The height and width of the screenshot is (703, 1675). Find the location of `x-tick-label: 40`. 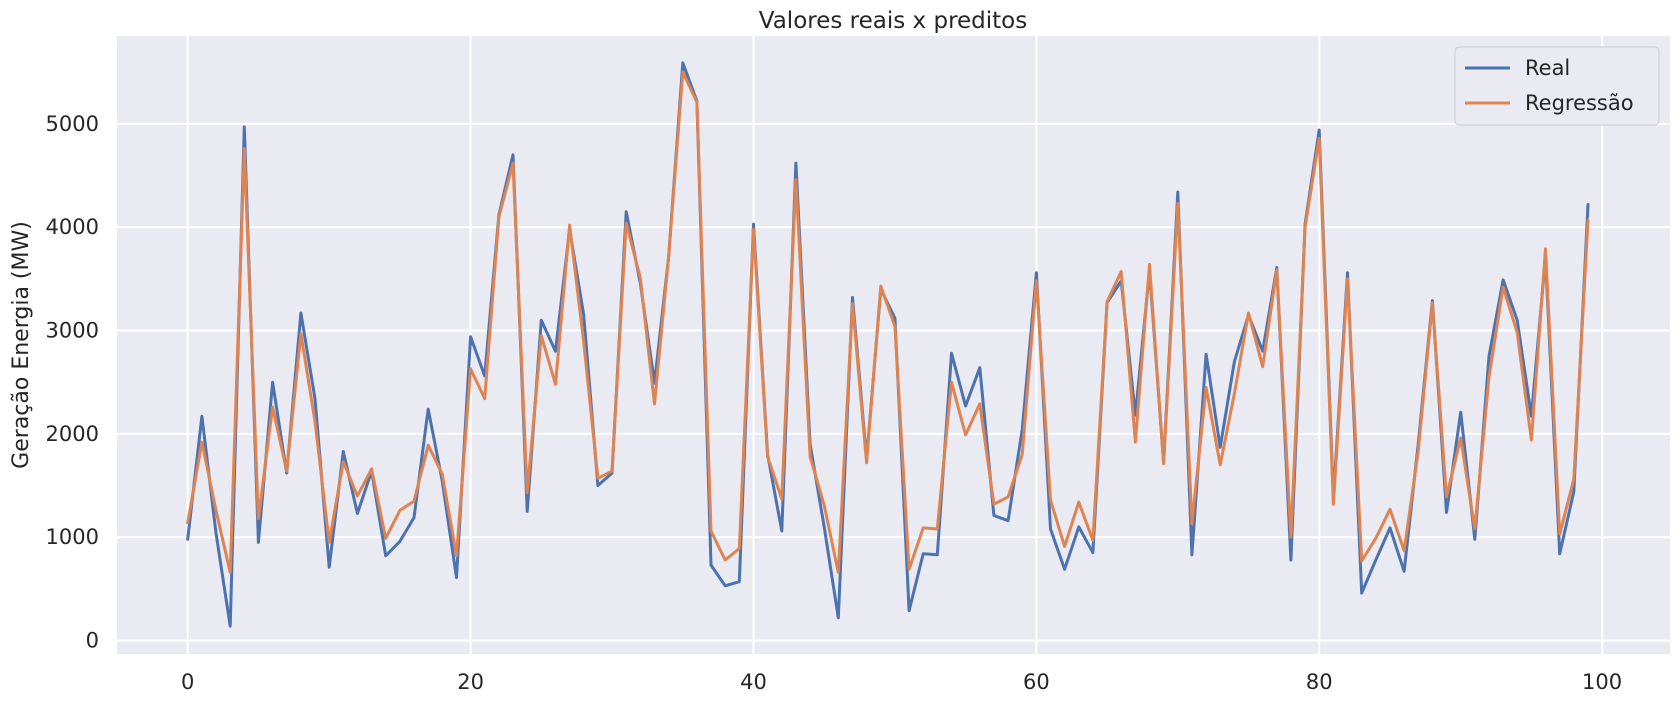

x-tick-label: 40 is located at coordinates (753, 682).